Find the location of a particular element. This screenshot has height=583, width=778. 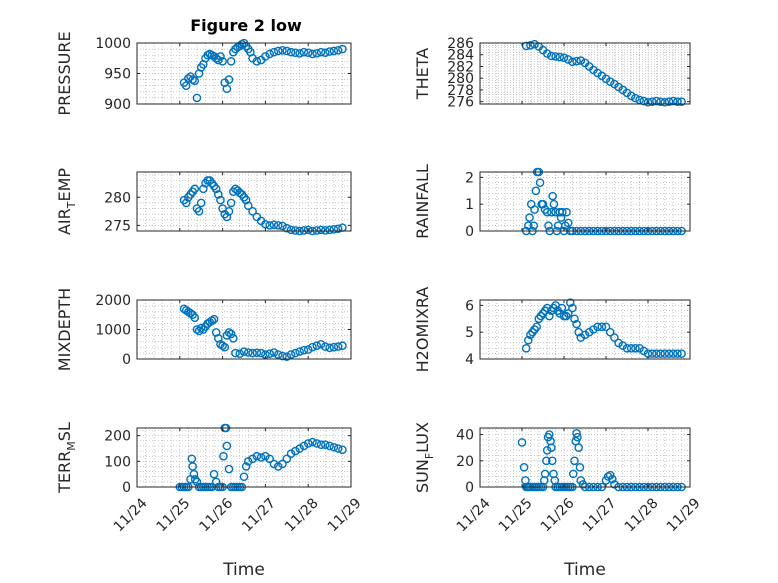

y-axis-label-main: AIR is located at coordinates (64, 221).